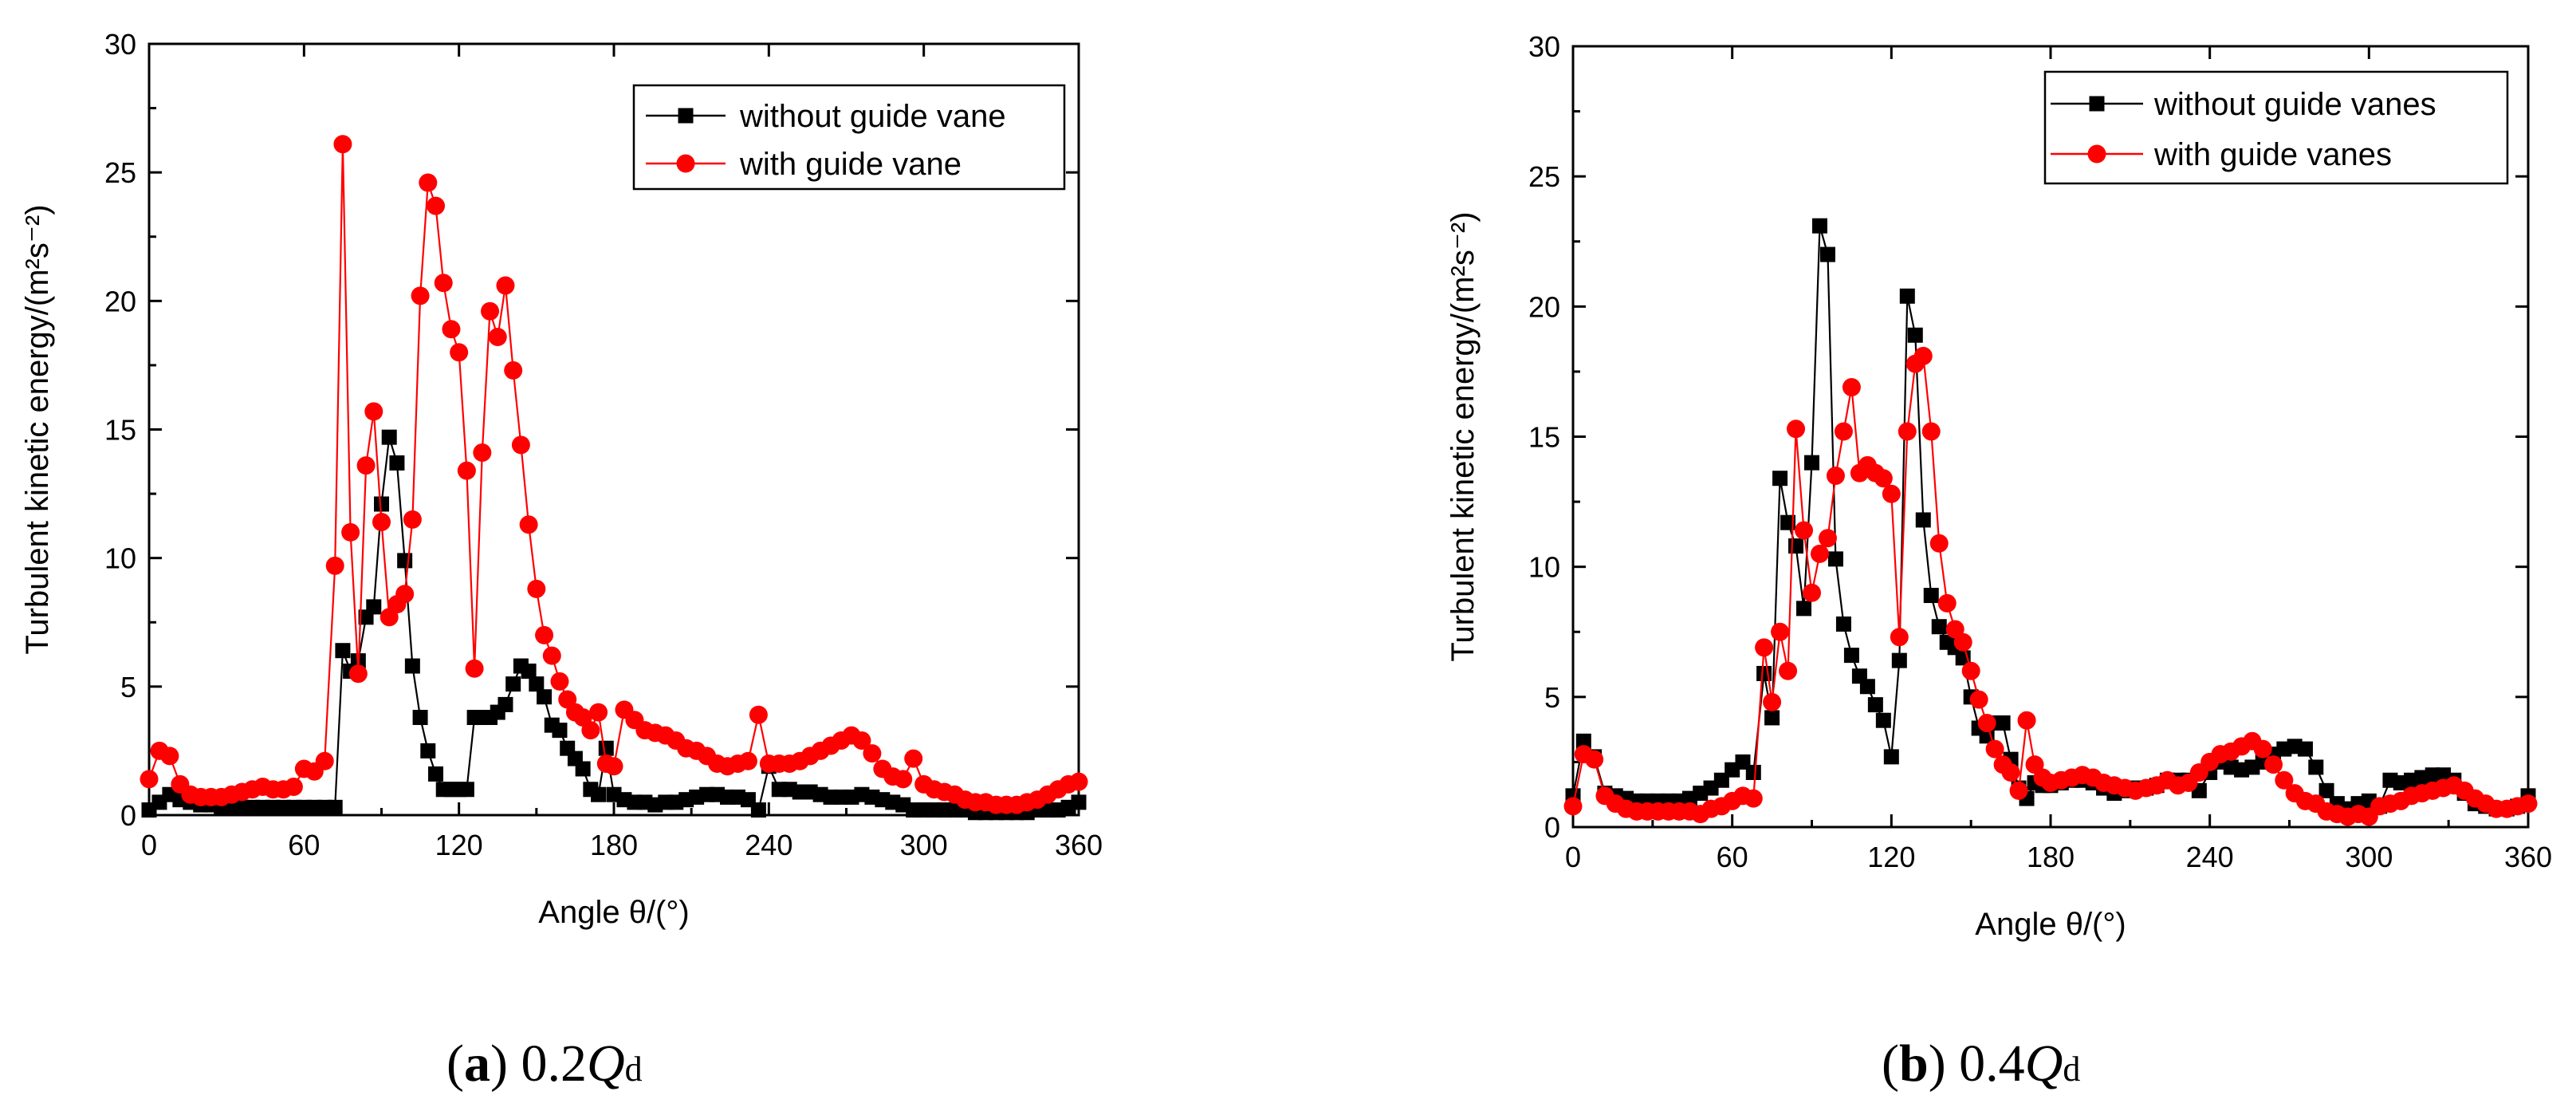 This screenshot has width=2576, height=1115. I want to click on x-tick-label: 0, so click(1573, 857).